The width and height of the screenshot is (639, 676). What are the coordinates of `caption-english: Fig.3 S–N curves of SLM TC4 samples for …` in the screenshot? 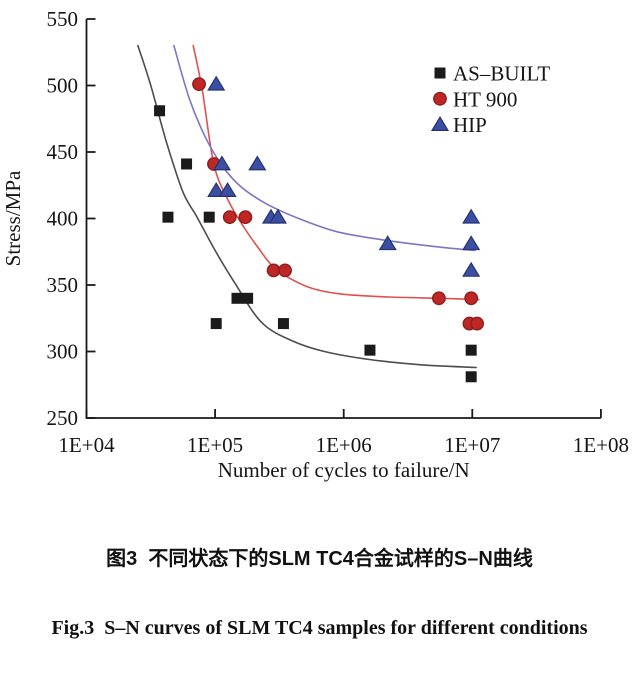 It's located at (319, 628).